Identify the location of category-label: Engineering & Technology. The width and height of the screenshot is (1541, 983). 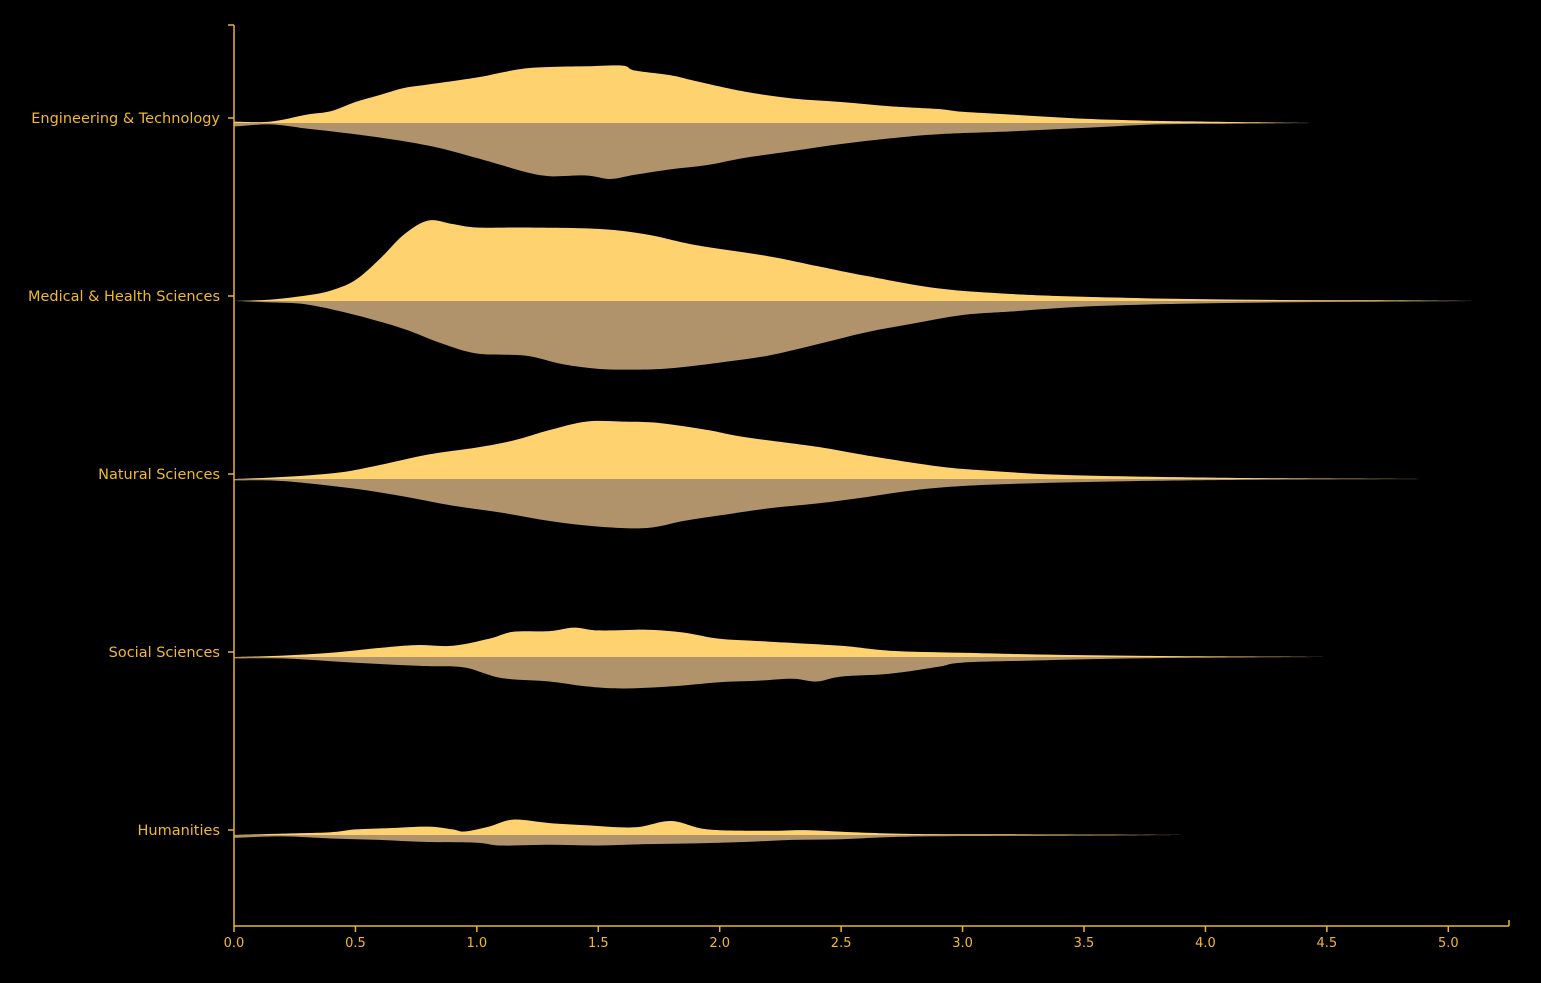
(125, 119).